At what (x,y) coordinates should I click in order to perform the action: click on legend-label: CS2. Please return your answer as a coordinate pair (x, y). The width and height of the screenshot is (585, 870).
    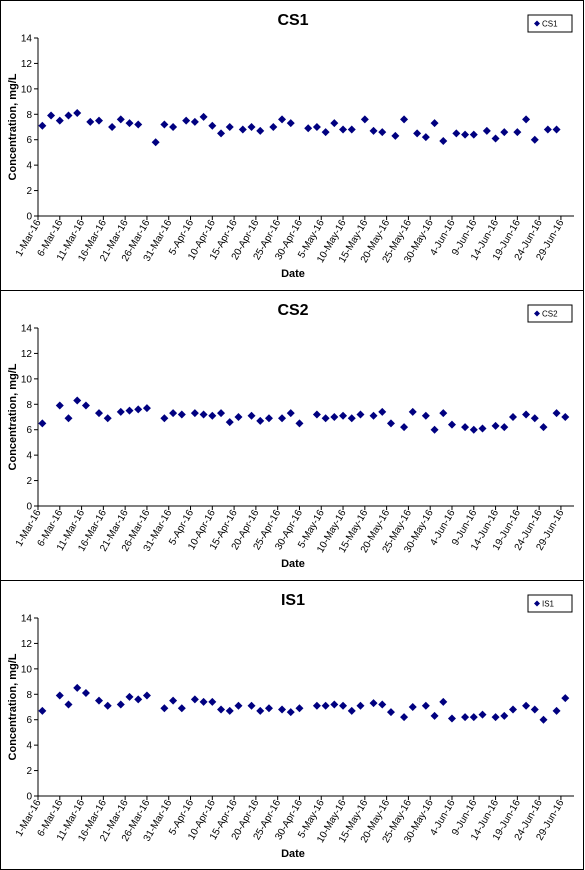
    Looking at the image, I should click on (550, 314).